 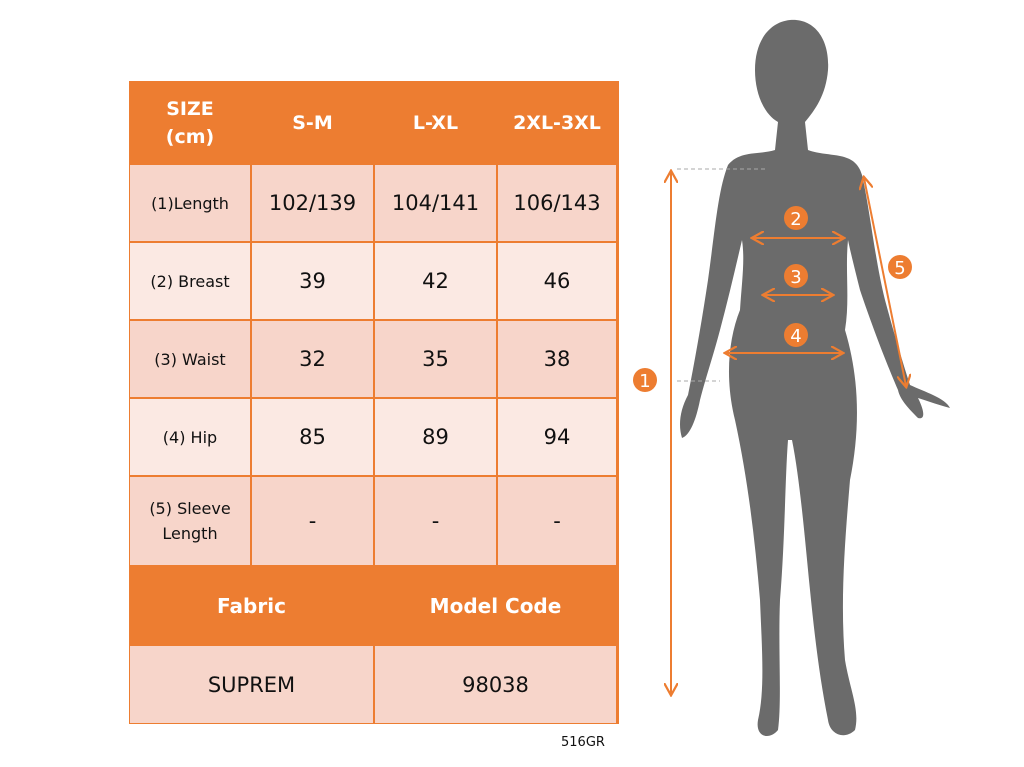 I want to click on svg-text: 4, so click(x=795, y=336).